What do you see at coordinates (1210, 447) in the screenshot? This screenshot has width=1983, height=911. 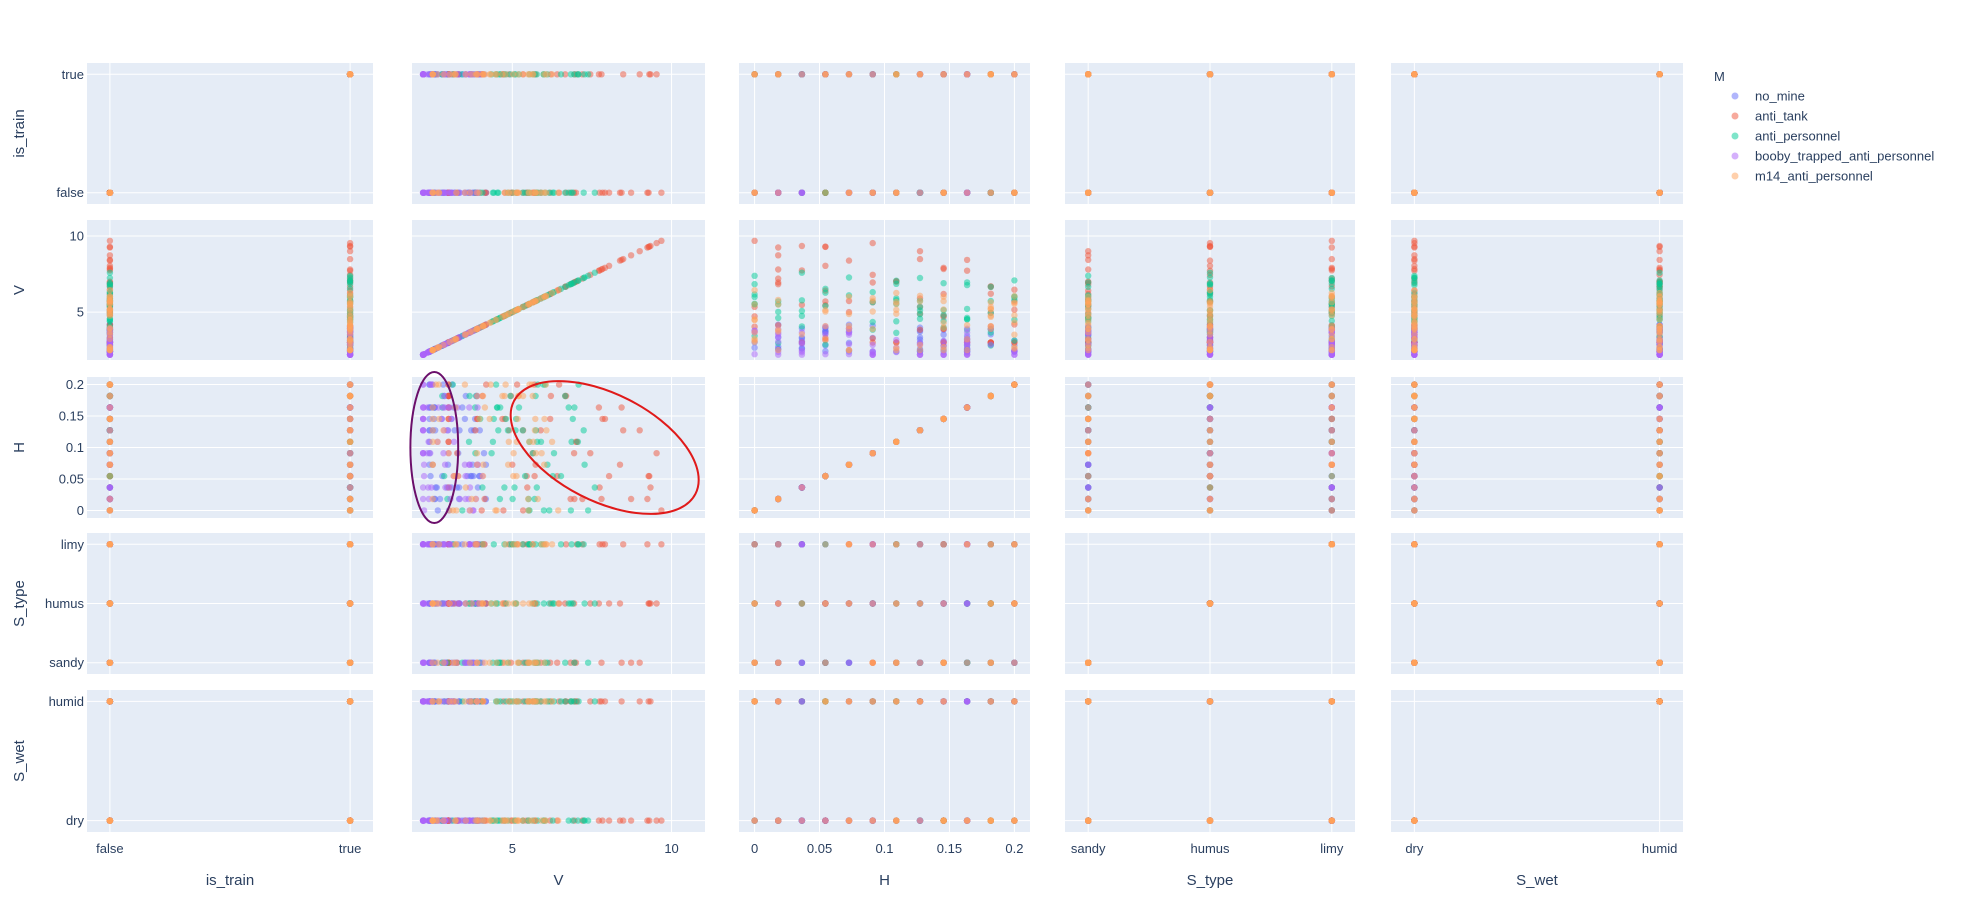 I see `panel-H-vs-S_type` at bounding box center [1210, 447].